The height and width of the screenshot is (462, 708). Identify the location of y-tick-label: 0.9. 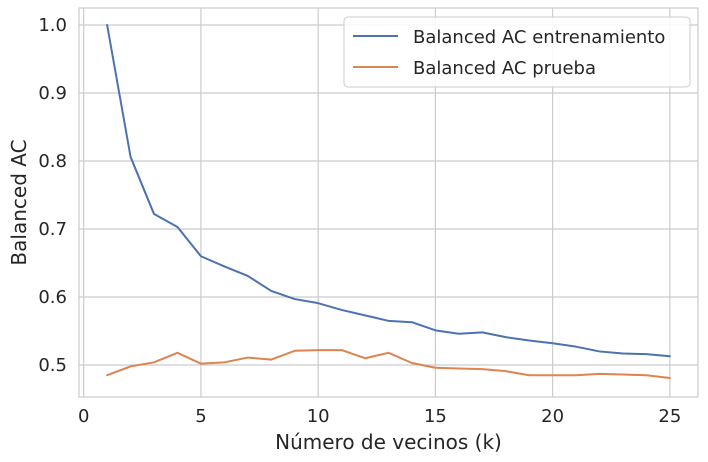
(52, 93).